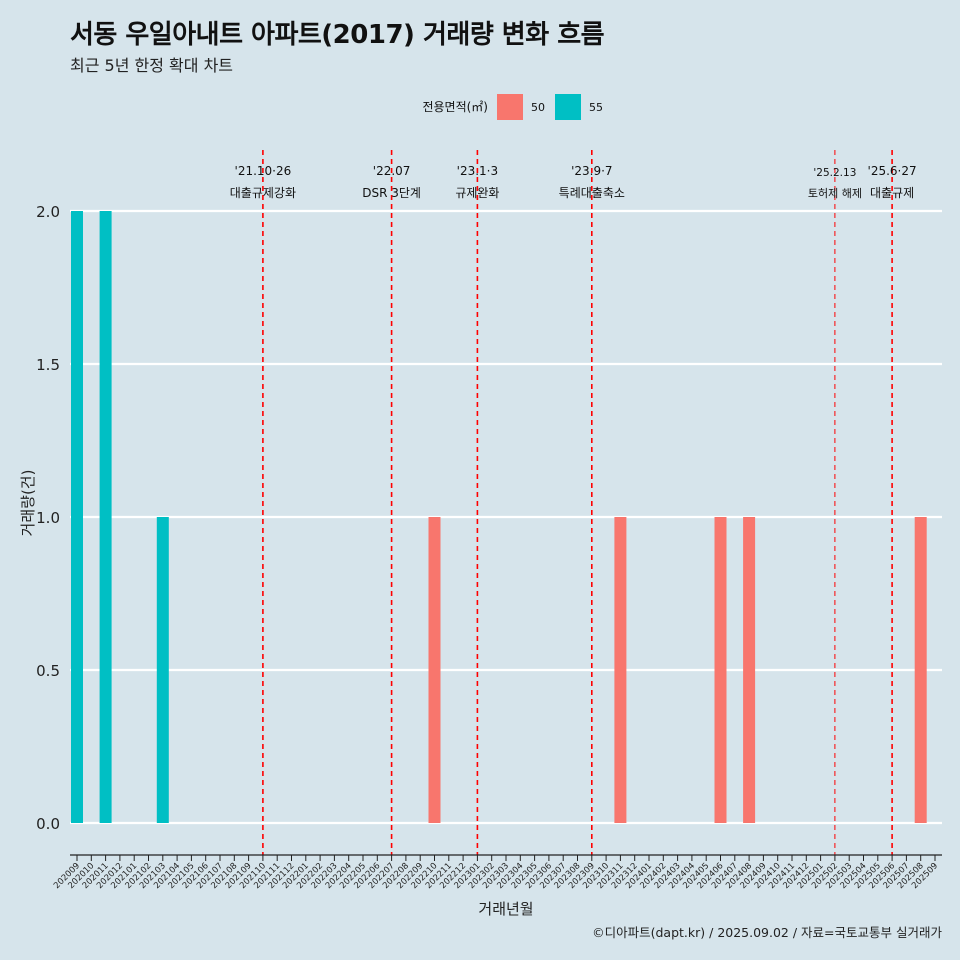 The width and height of the screenshot is (960, 960). I want to click on annotation-date: '25.6·27, so click(892, 171).